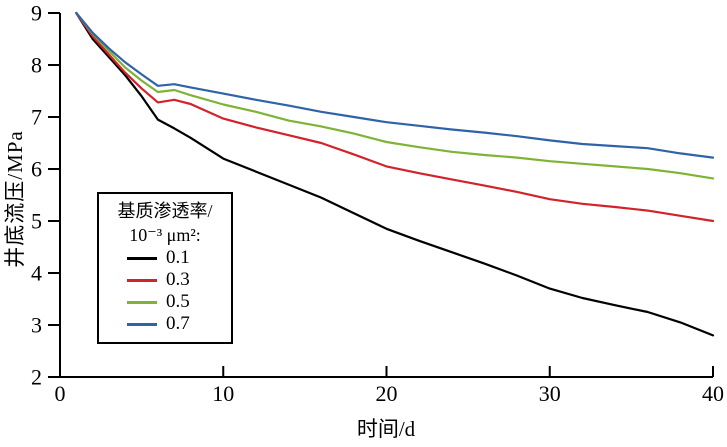 The width and height of the screenshot is (727, 447). I want to click on legend-title-line2: 10⁻³ μm²:, so click(165, 235).